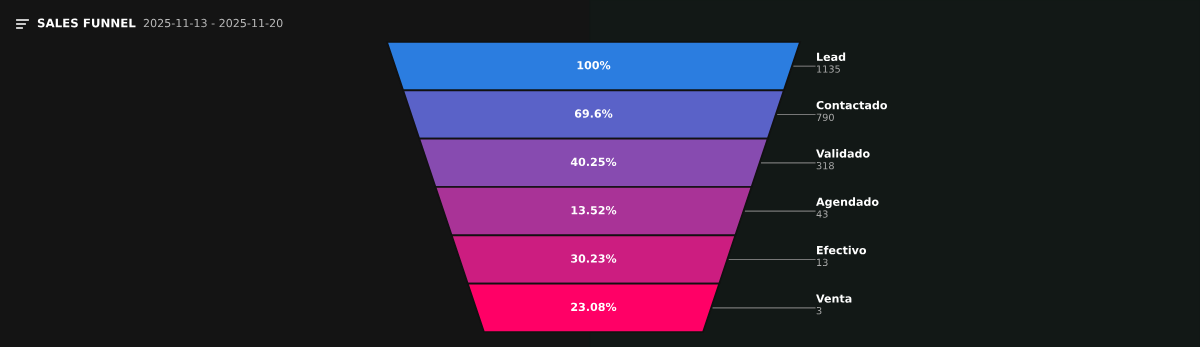  What do you see at coordinates (831, 57) in the screenshot?
I see `category-label: Lead` at bounding box center [831, 57].